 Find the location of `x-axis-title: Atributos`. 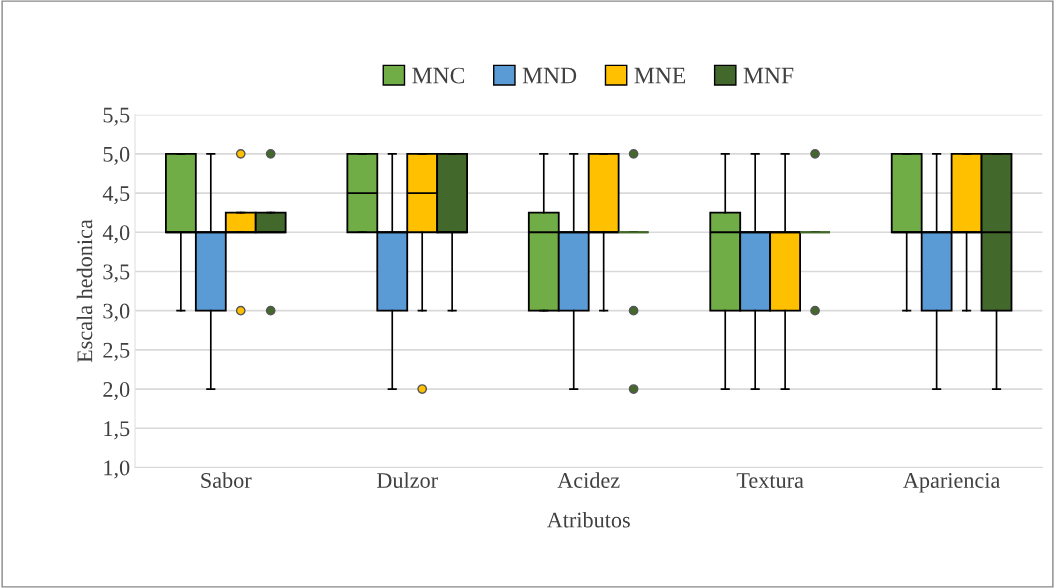

x-axis-title: Atributos is located at coordinates (588, 519).